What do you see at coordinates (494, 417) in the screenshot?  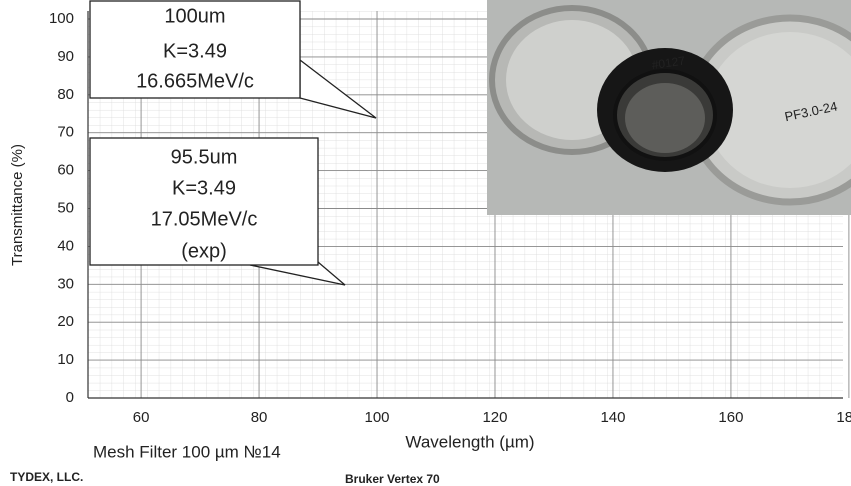 I see `x-tick-label: 120` at bounding box center [494, 417].